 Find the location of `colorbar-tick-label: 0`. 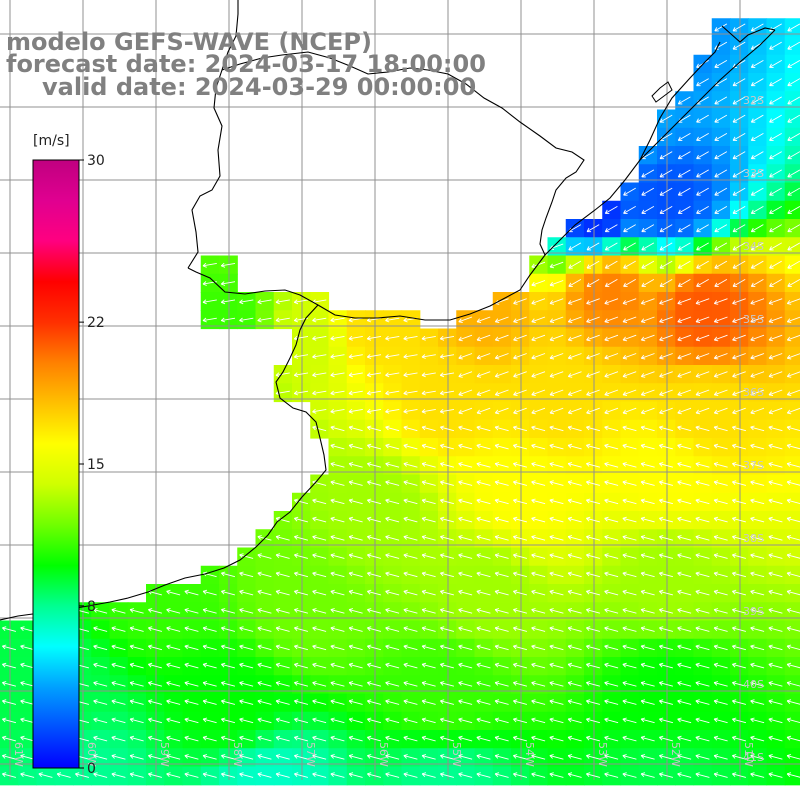

colorbar-tick-label: 0 is located at coordinates (91, 769).